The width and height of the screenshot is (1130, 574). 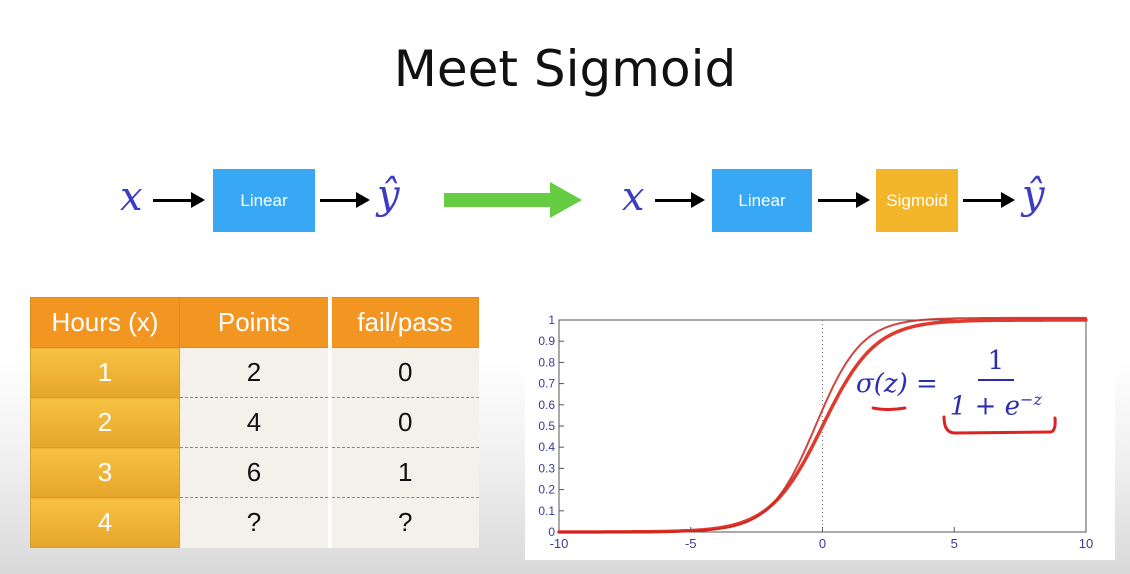 I want to click on sigmoid-box: Sigmoid, so click(x=917, y=200).